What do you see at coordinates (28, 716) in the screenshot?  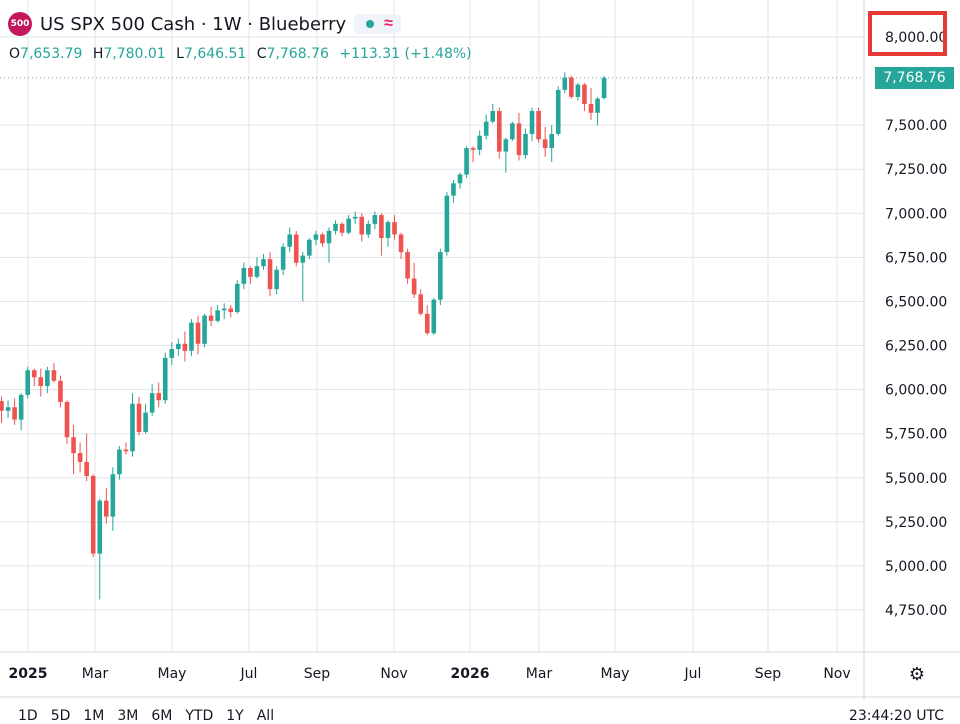 I see `range-button-1d: 1D` at bounding box center [28, 716].